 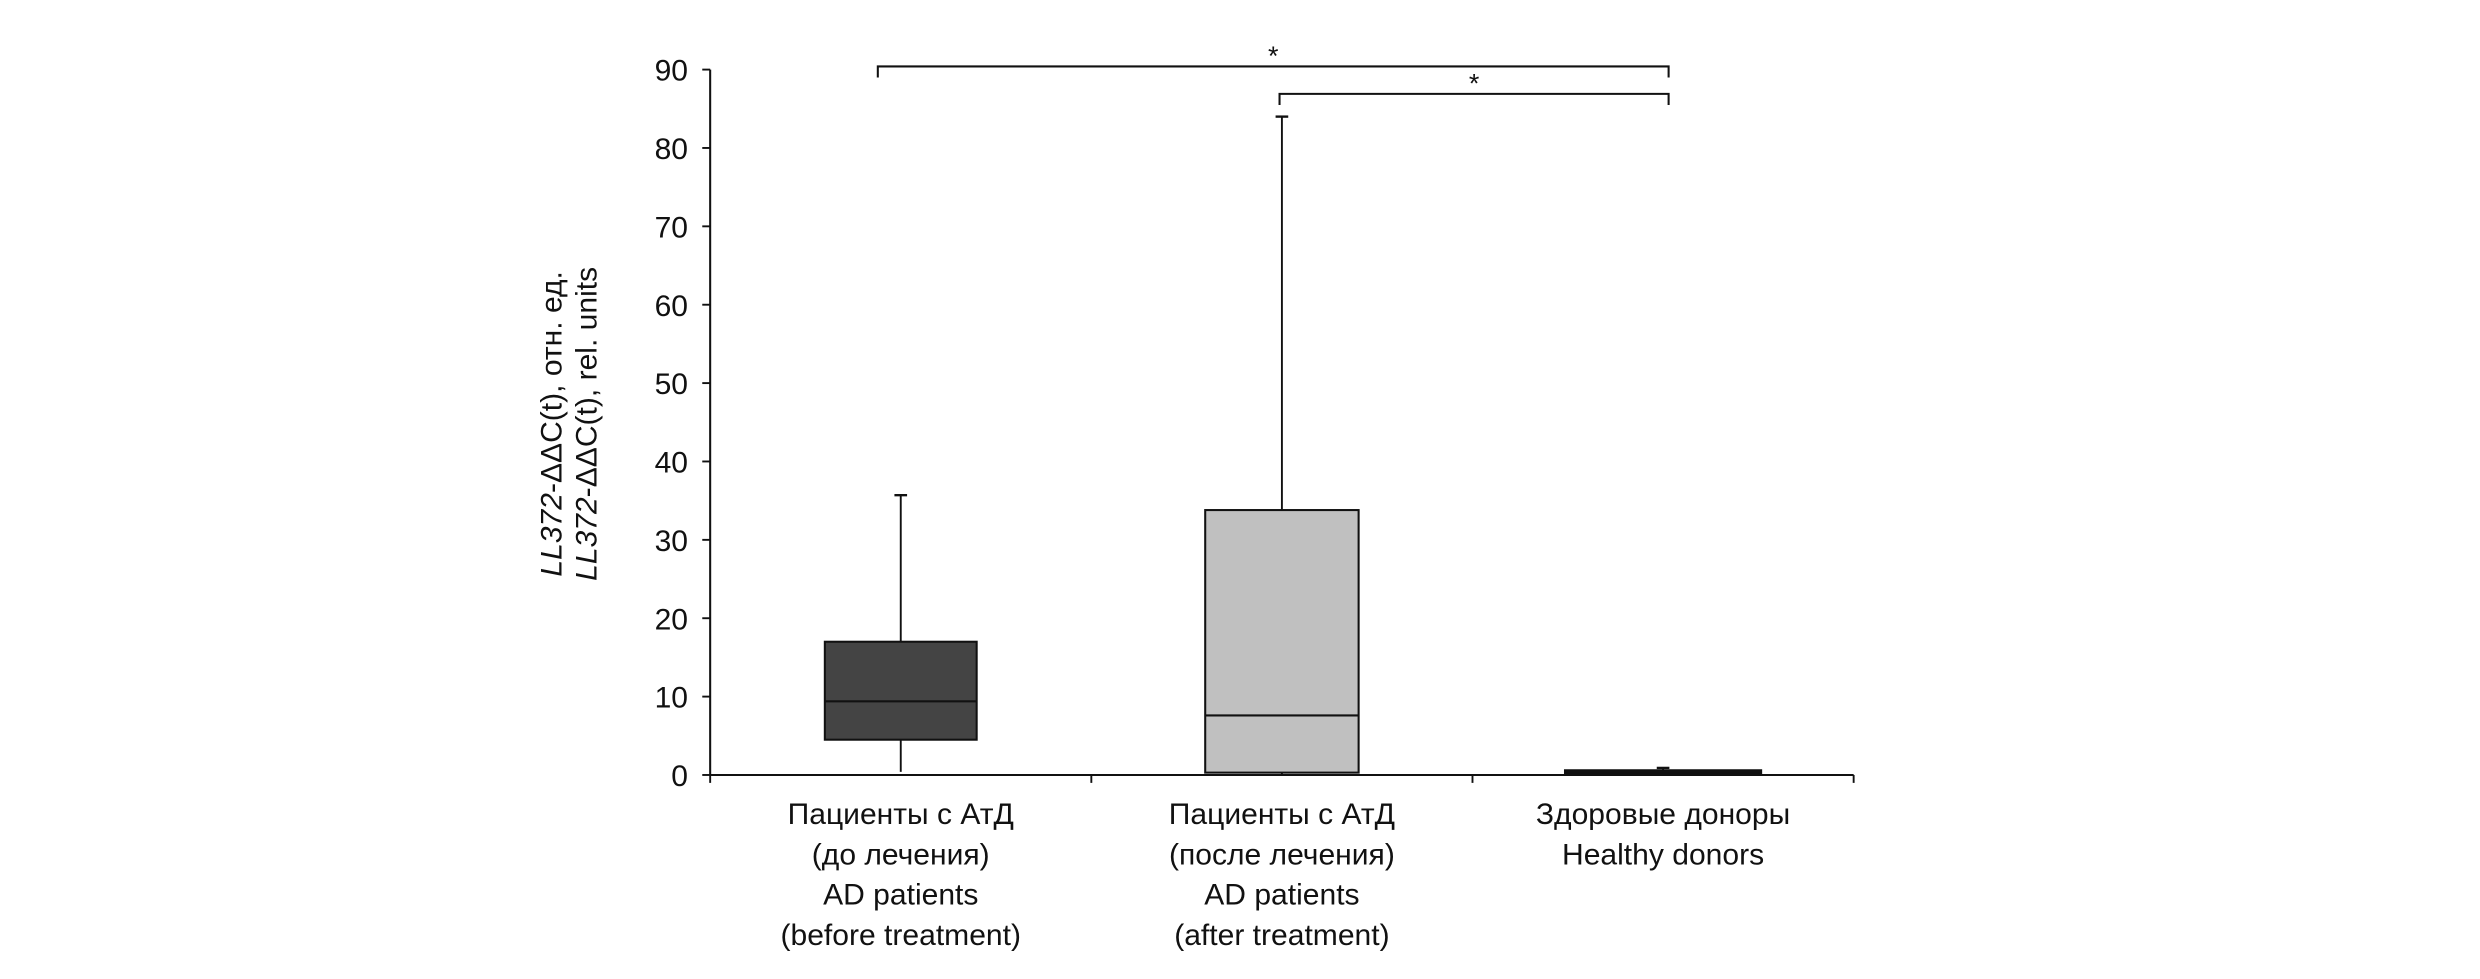 I want to click on category-label: Здоровые доноры, so click(x=1663, y=814).